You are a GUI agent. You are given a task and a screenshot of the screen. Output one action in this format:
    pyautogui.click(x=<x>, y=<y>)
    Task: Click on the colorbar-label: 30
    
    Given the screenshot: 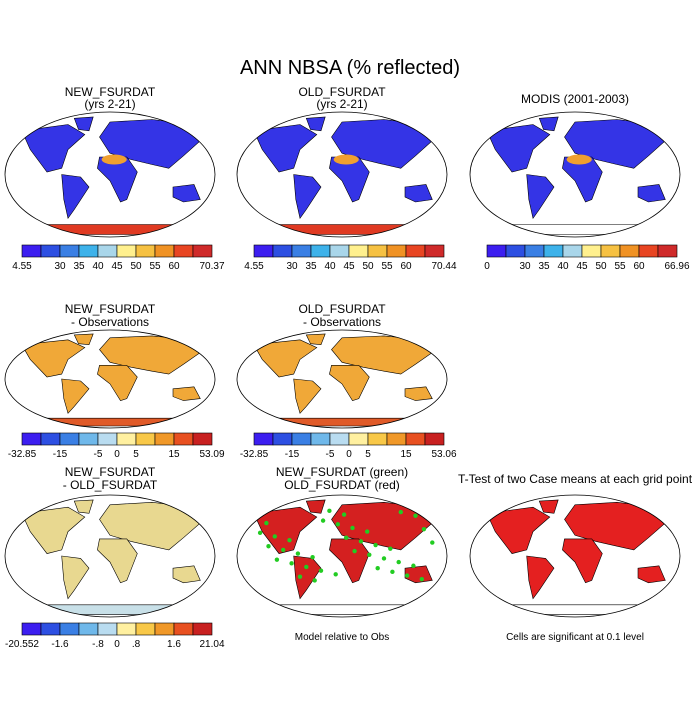 What is the action you would take?
    pyautogui.click(x=60, y=266)
    